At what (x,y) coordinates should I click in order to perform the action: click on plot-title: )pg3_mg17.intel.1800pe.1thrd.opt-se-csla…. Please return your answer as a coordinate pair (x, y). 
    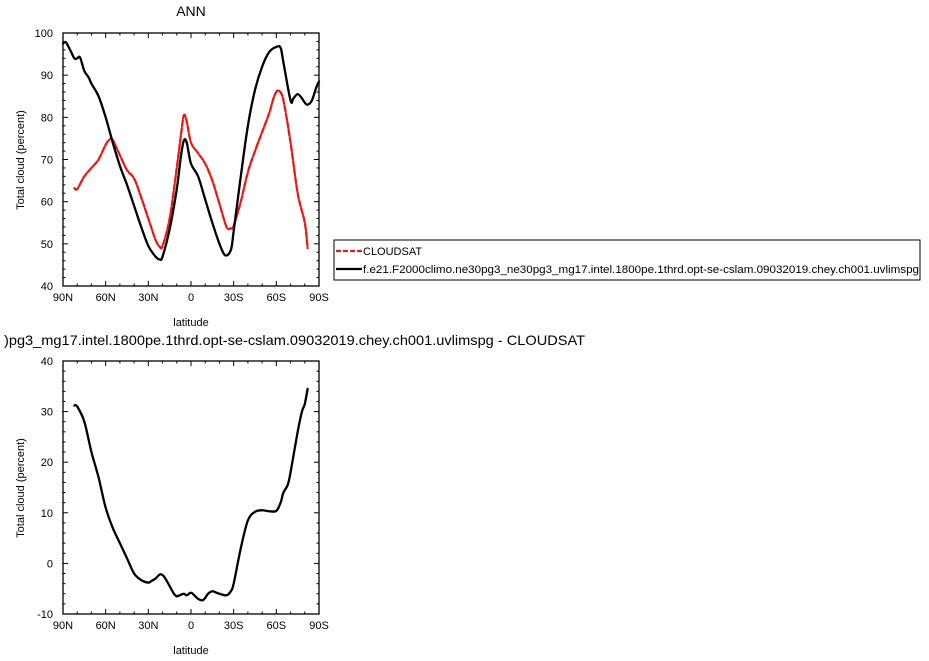
    Looking at the image, I should click on (294, 340).